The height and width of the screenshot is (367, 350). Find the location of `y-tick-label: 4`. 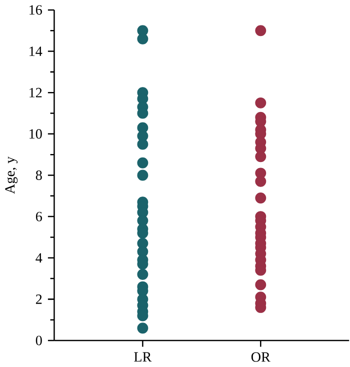

y-tick-label: 4 is located at coordinates (39, 258).